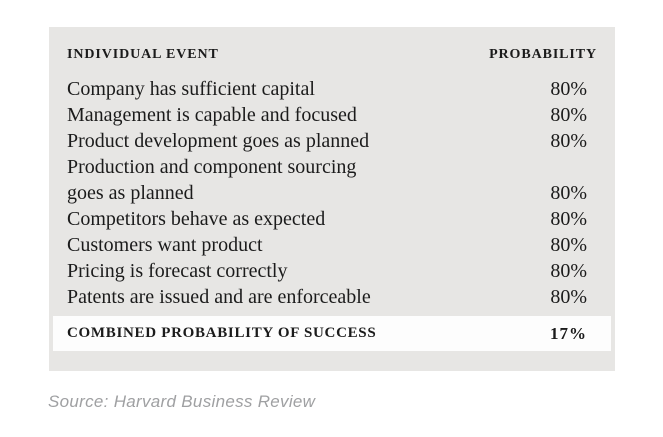 Image resolution: width=663 pixels, height=437 pixels. I want to click on table-row: Company has sufficient capital 80%, so click(332, 89).